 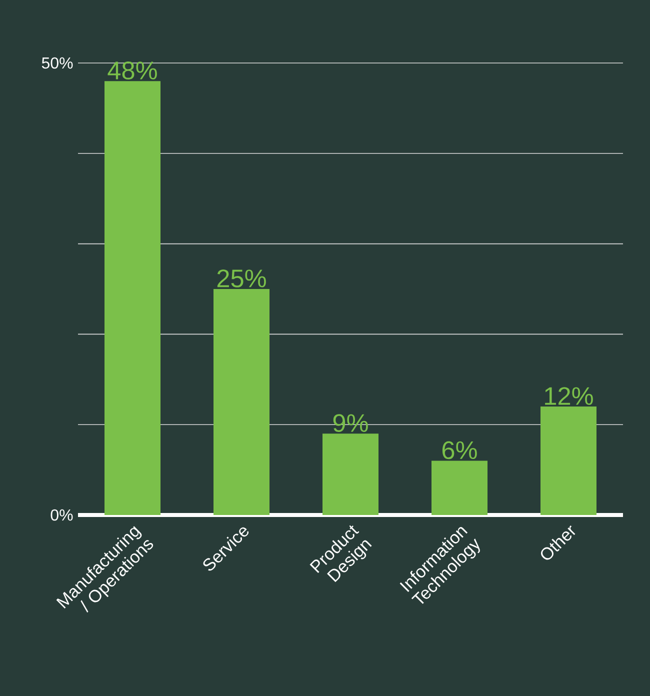 What do you see at coordinates (569, 396) in the screenshot?
I see `data-label: 12%` at bounding box center [569, 396].